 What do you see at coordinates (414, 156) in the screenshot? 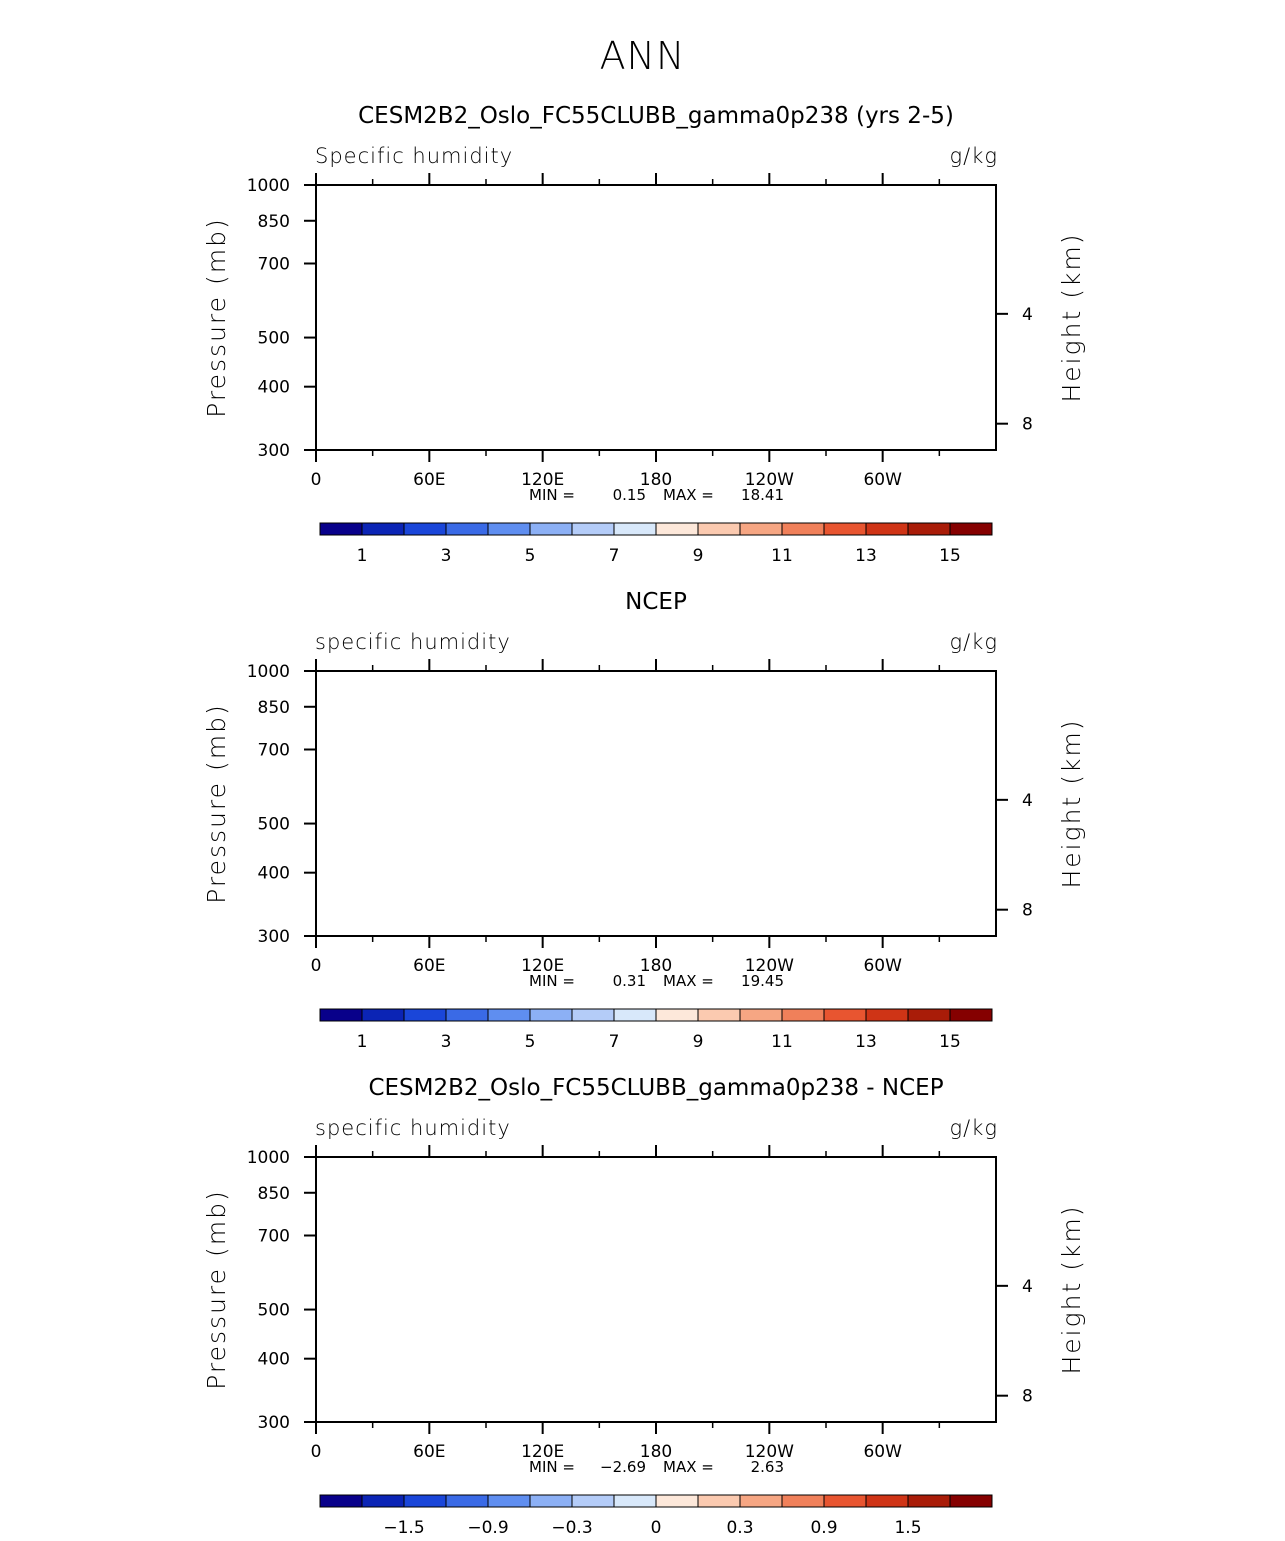
I see `left-label: Specific humidity` at bounding box center [414, 156].